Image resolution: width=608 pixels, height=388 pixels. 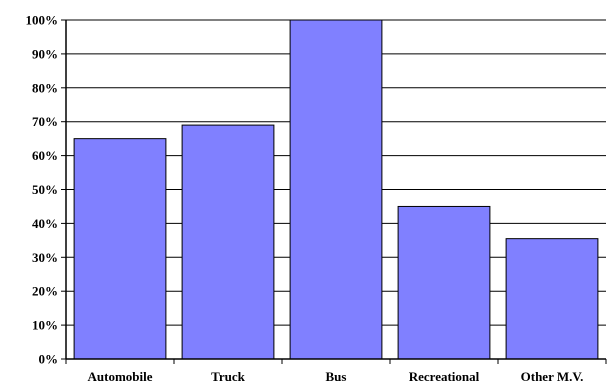 I want to click on x-category-label: Bus, so click(x=336, y=376).